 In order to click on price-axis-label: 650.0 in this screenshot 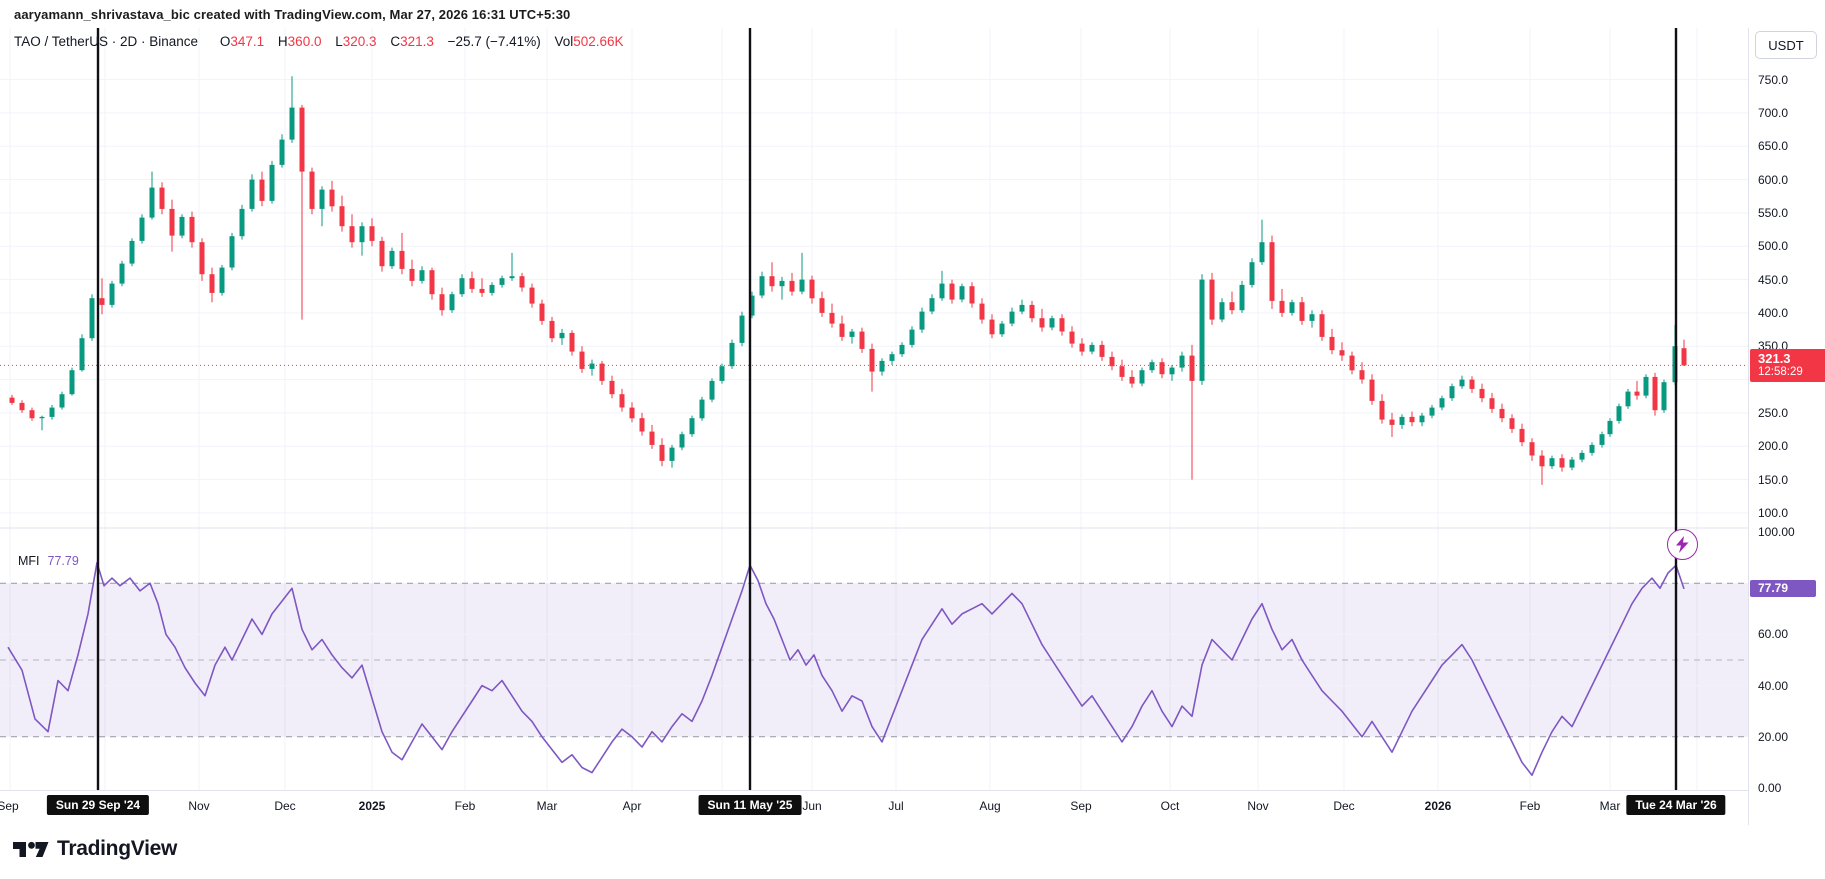, I will do `click(1773, 146)`.